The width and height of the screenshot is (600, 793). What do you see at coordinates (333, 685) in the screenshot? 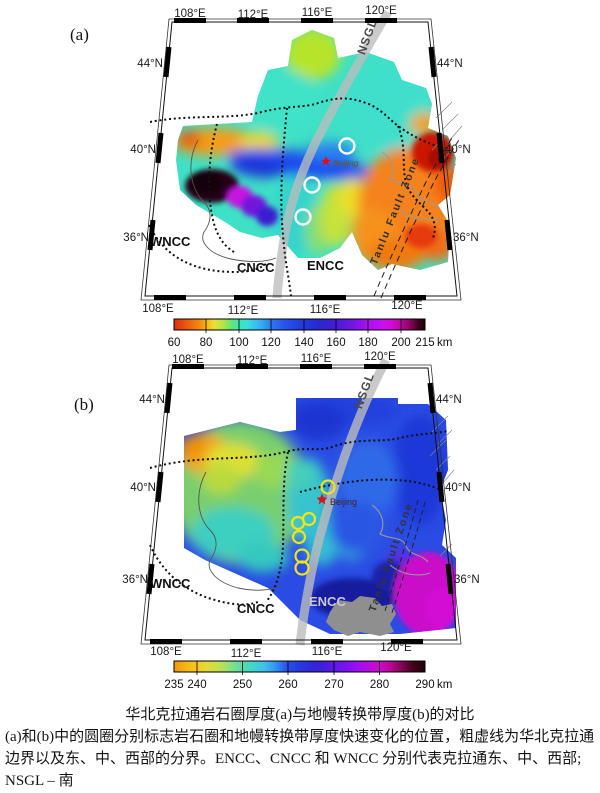
I see `svg-text: 270` at bounding box center [333, 685].